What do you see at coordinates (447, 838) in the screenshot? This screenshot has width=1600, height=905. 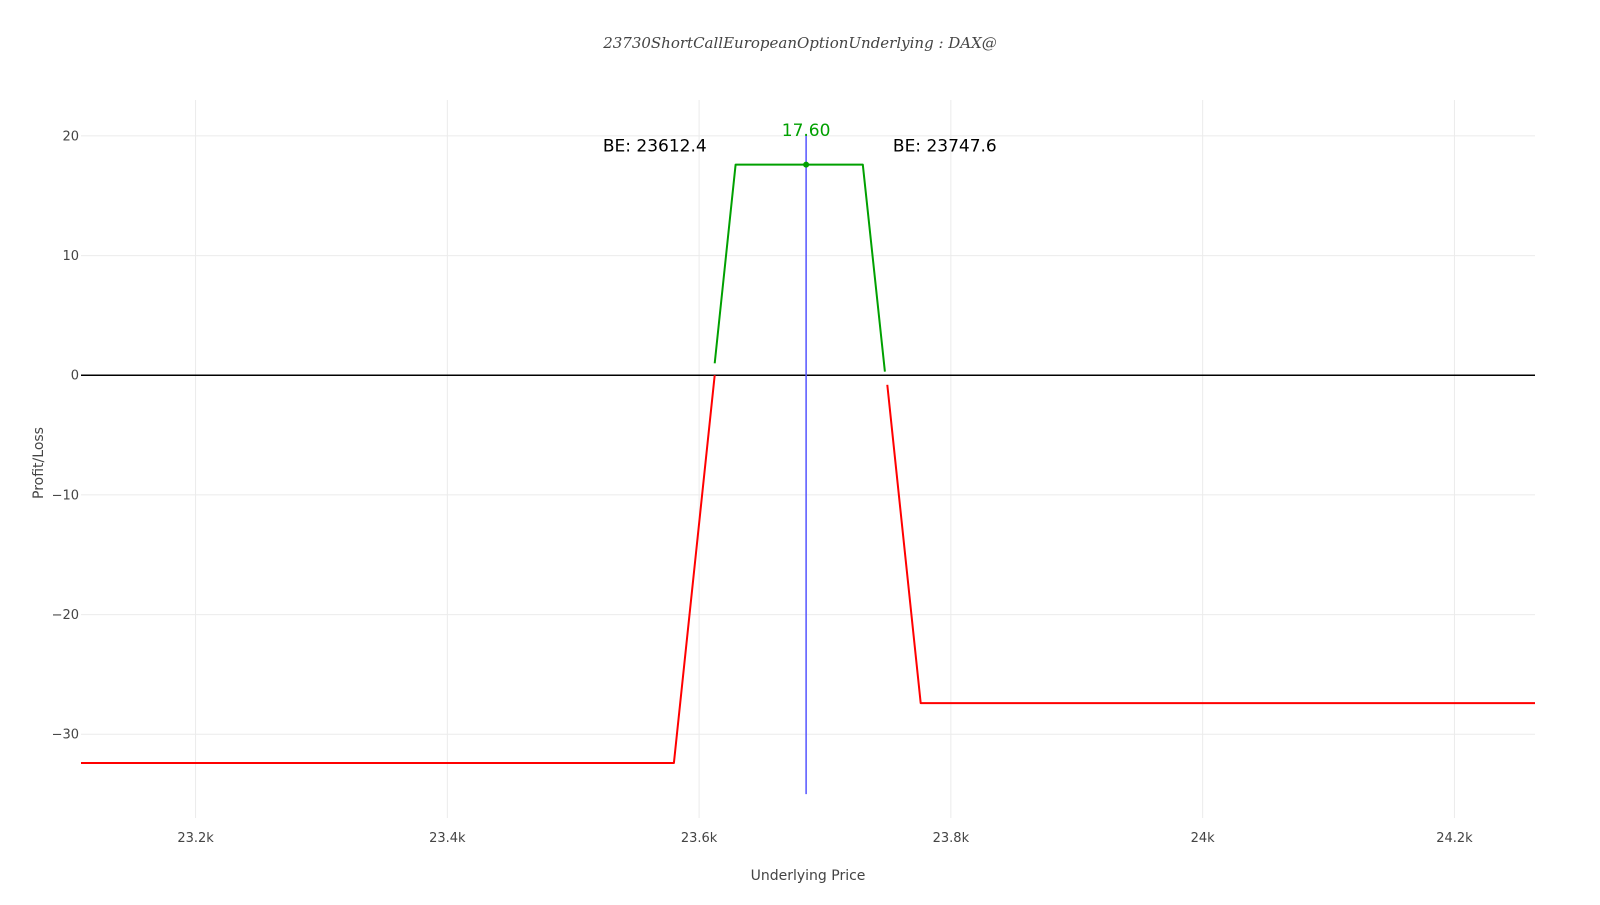 I see `x-tick-label: 23.4k` at bounding box center [447, 838].